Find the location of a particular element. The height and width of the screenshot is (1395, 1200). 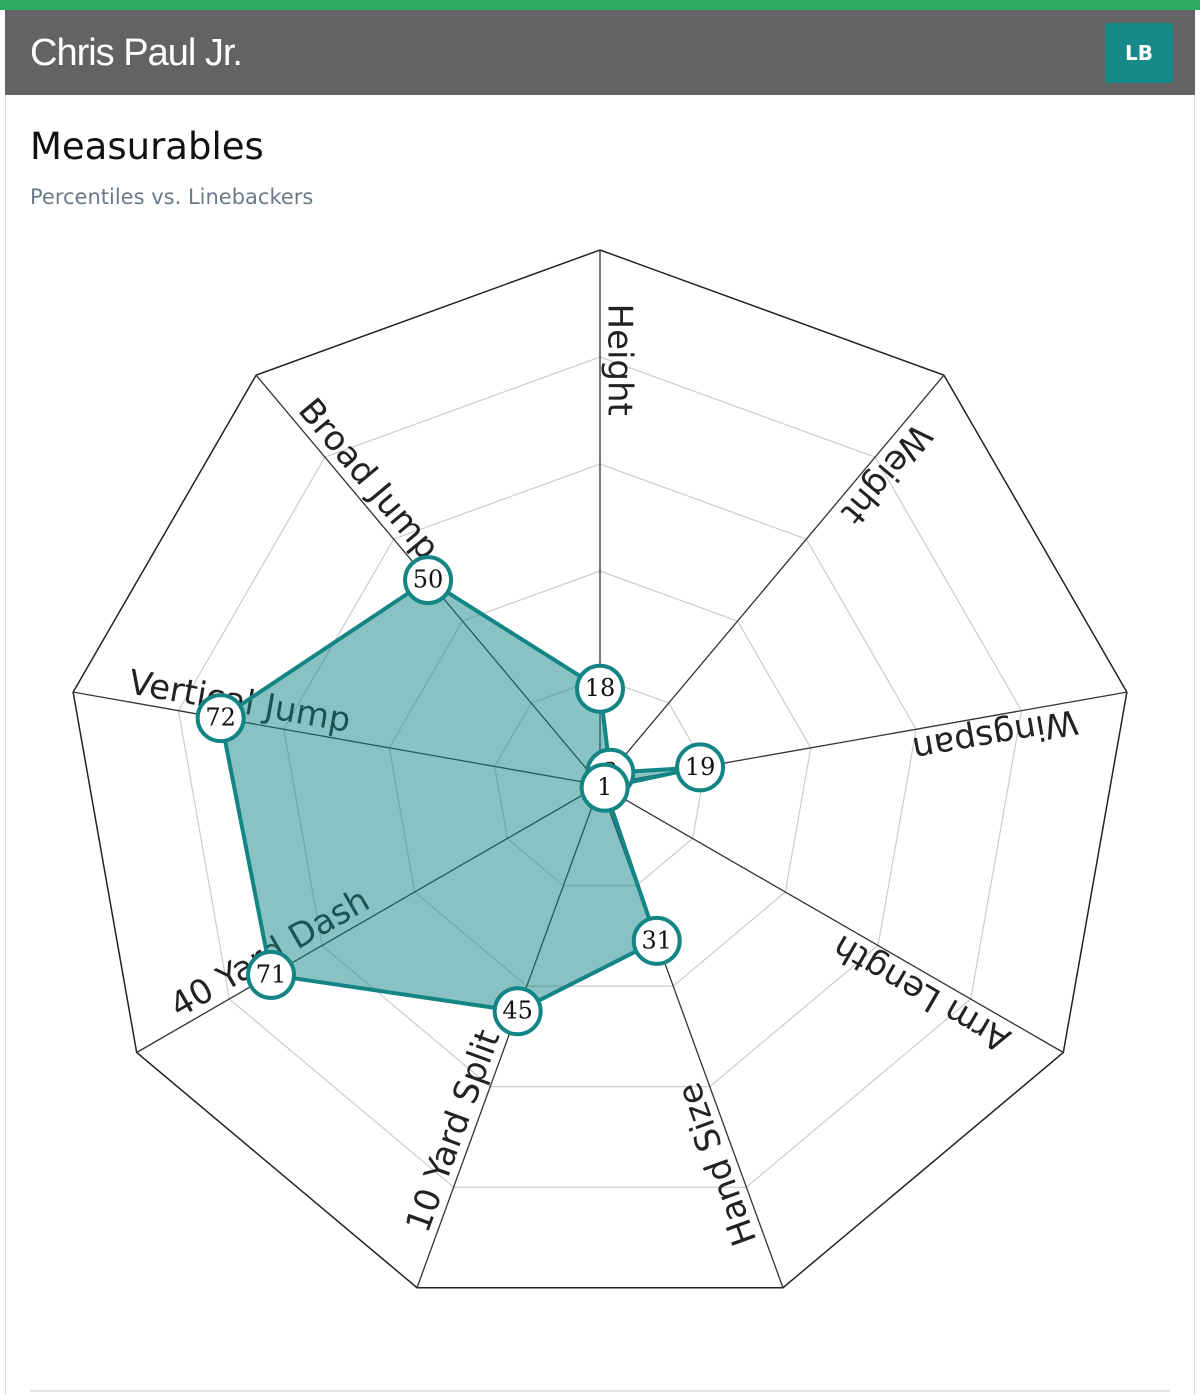

value-label: 1 is located at coordinates (604, 787).